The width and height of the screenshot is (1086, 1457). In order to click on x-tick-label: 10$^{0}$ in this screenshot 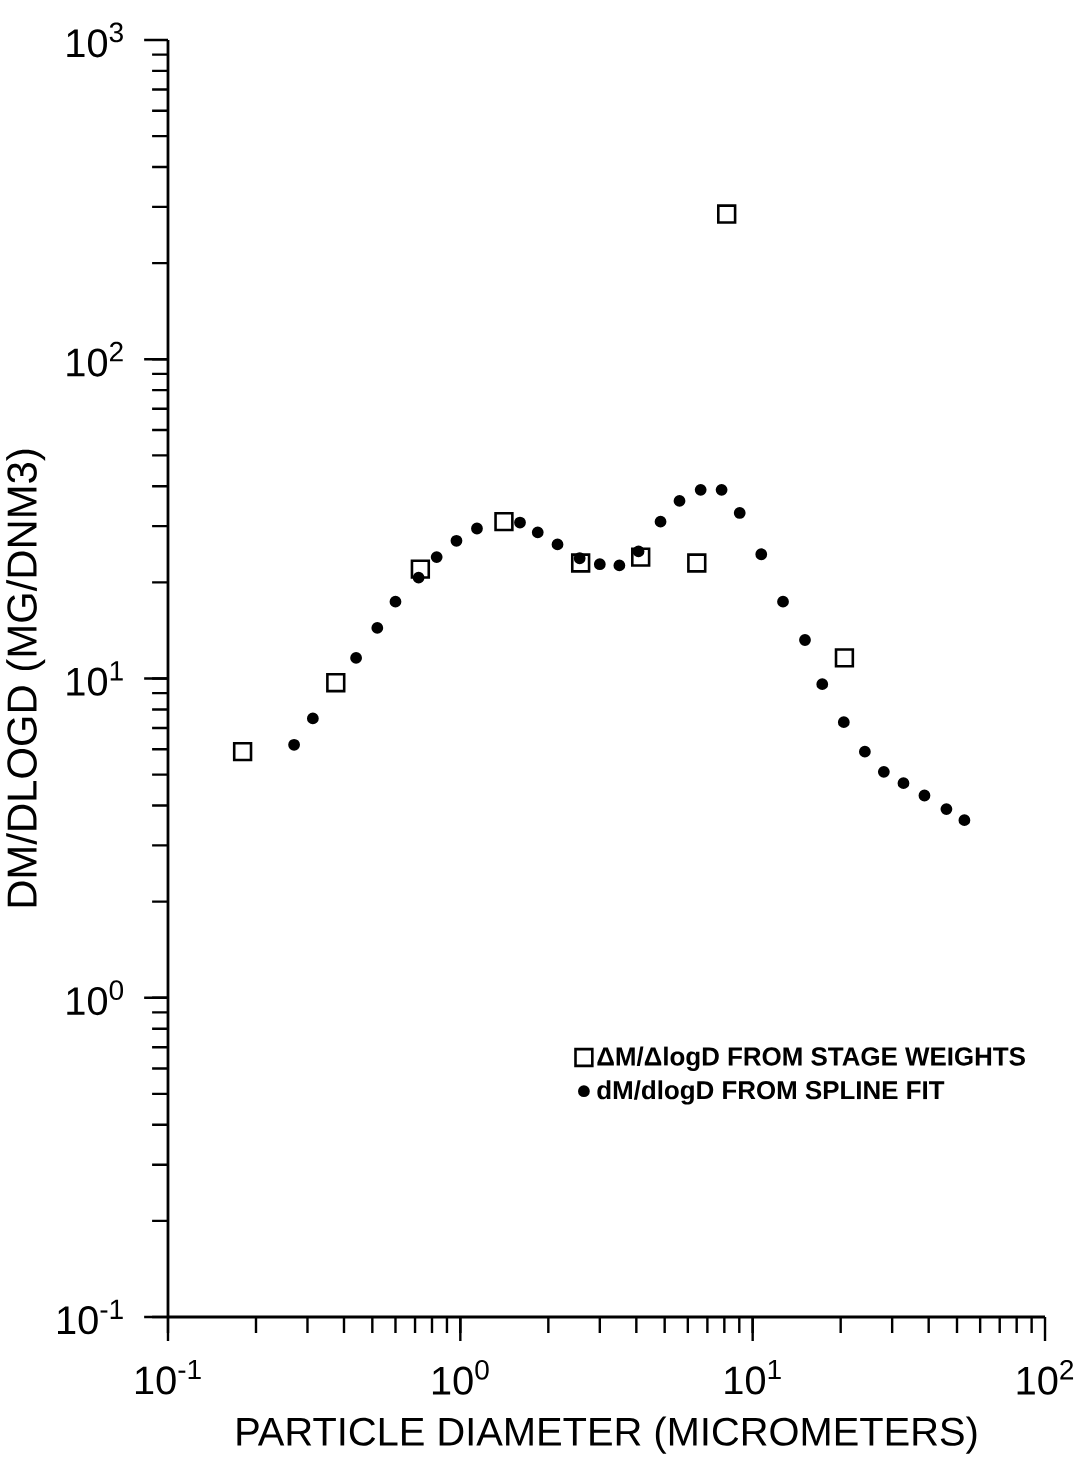, I will do `click(460, 1377)`.